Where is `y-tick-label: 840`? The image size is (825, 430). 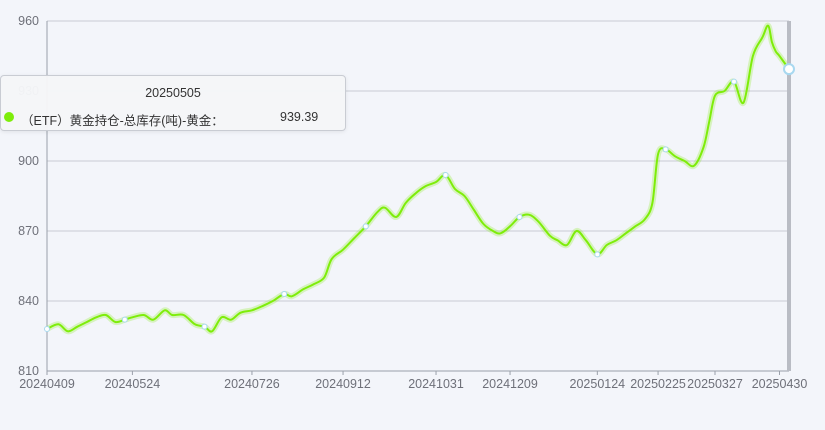
y-tick-label: 840 is located at coordinates (28, 301).